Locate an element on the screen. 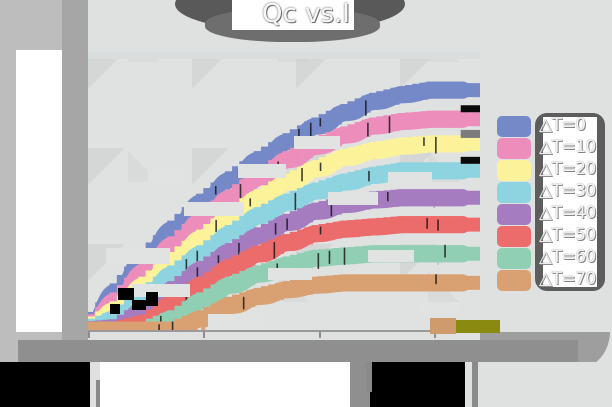  glitch-white-ylabelbox is located at coordinates (39, 191).